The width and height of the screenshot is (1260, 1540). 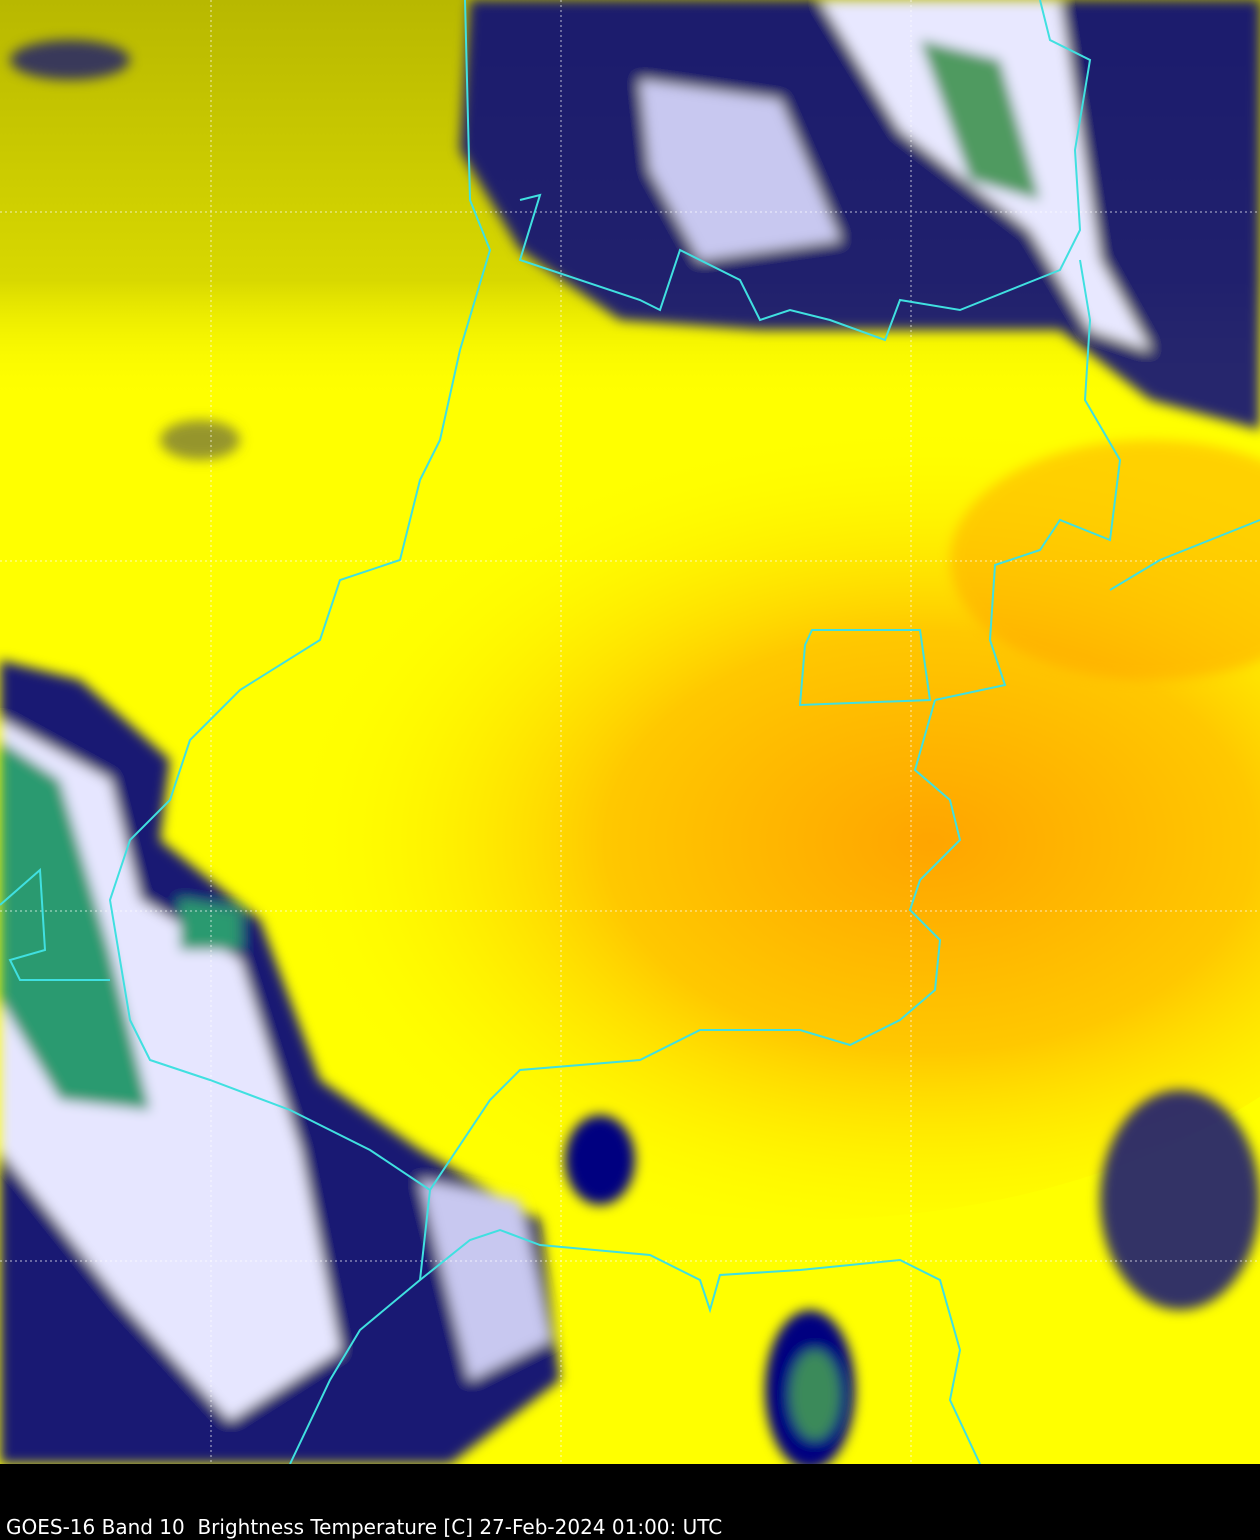 I want to click on warm-region-east, so click(x=1105, y=560).